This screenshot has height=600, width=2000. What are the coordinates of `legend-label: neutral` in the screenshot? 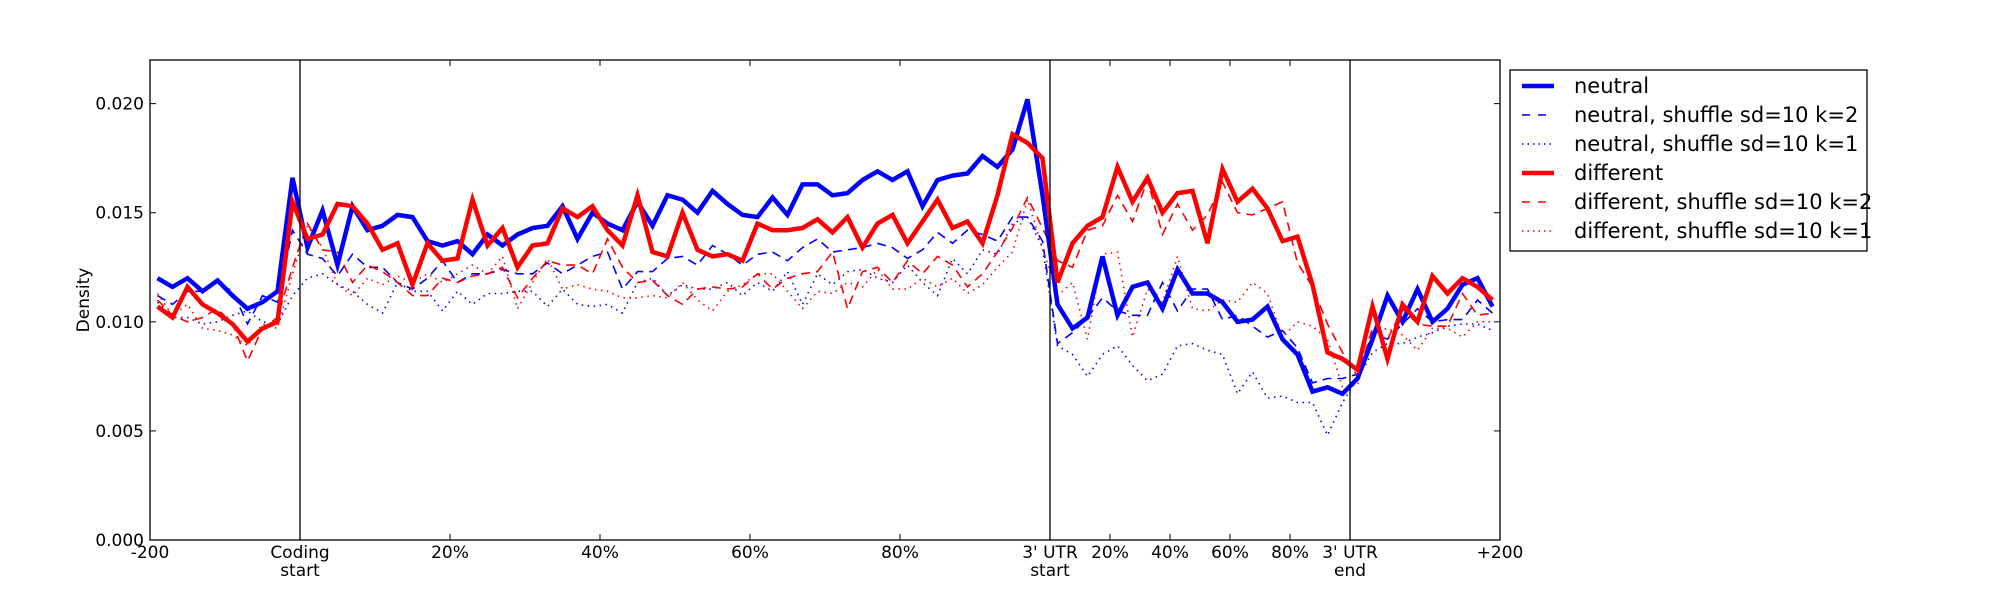 It's located at (1611, 86).